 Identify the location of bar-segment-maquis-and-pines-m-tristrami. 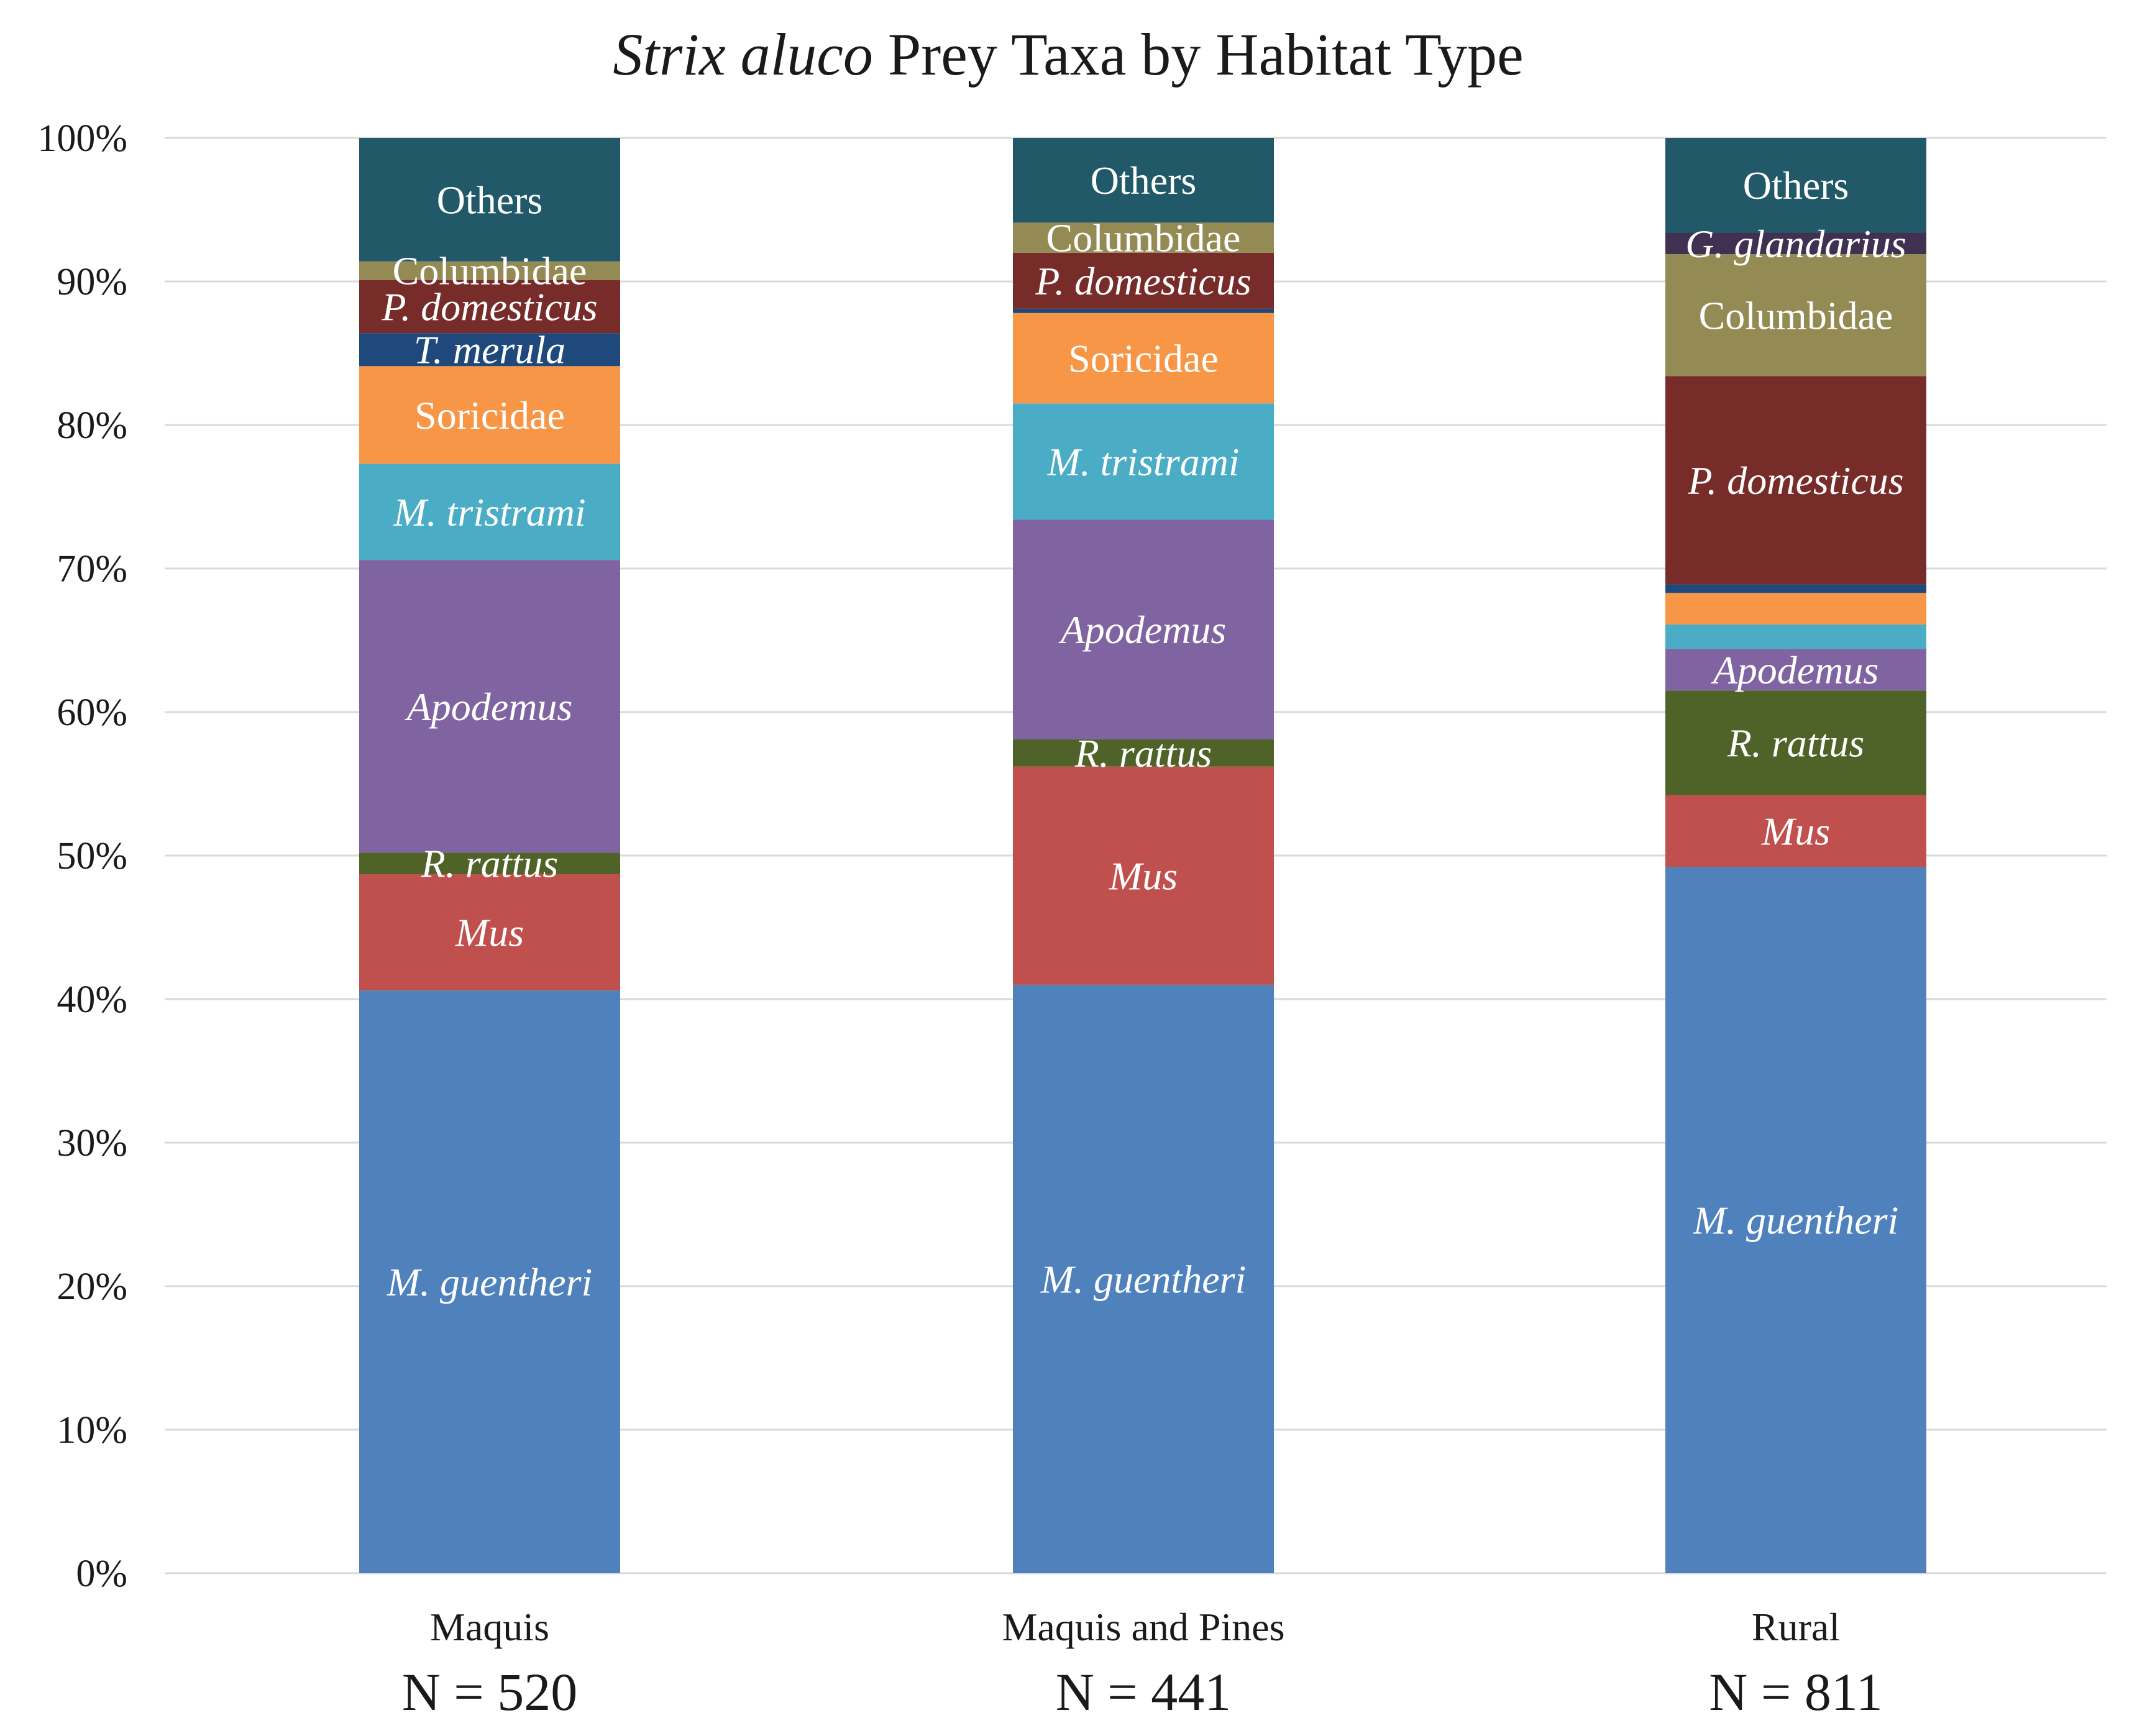
(1143, 461).